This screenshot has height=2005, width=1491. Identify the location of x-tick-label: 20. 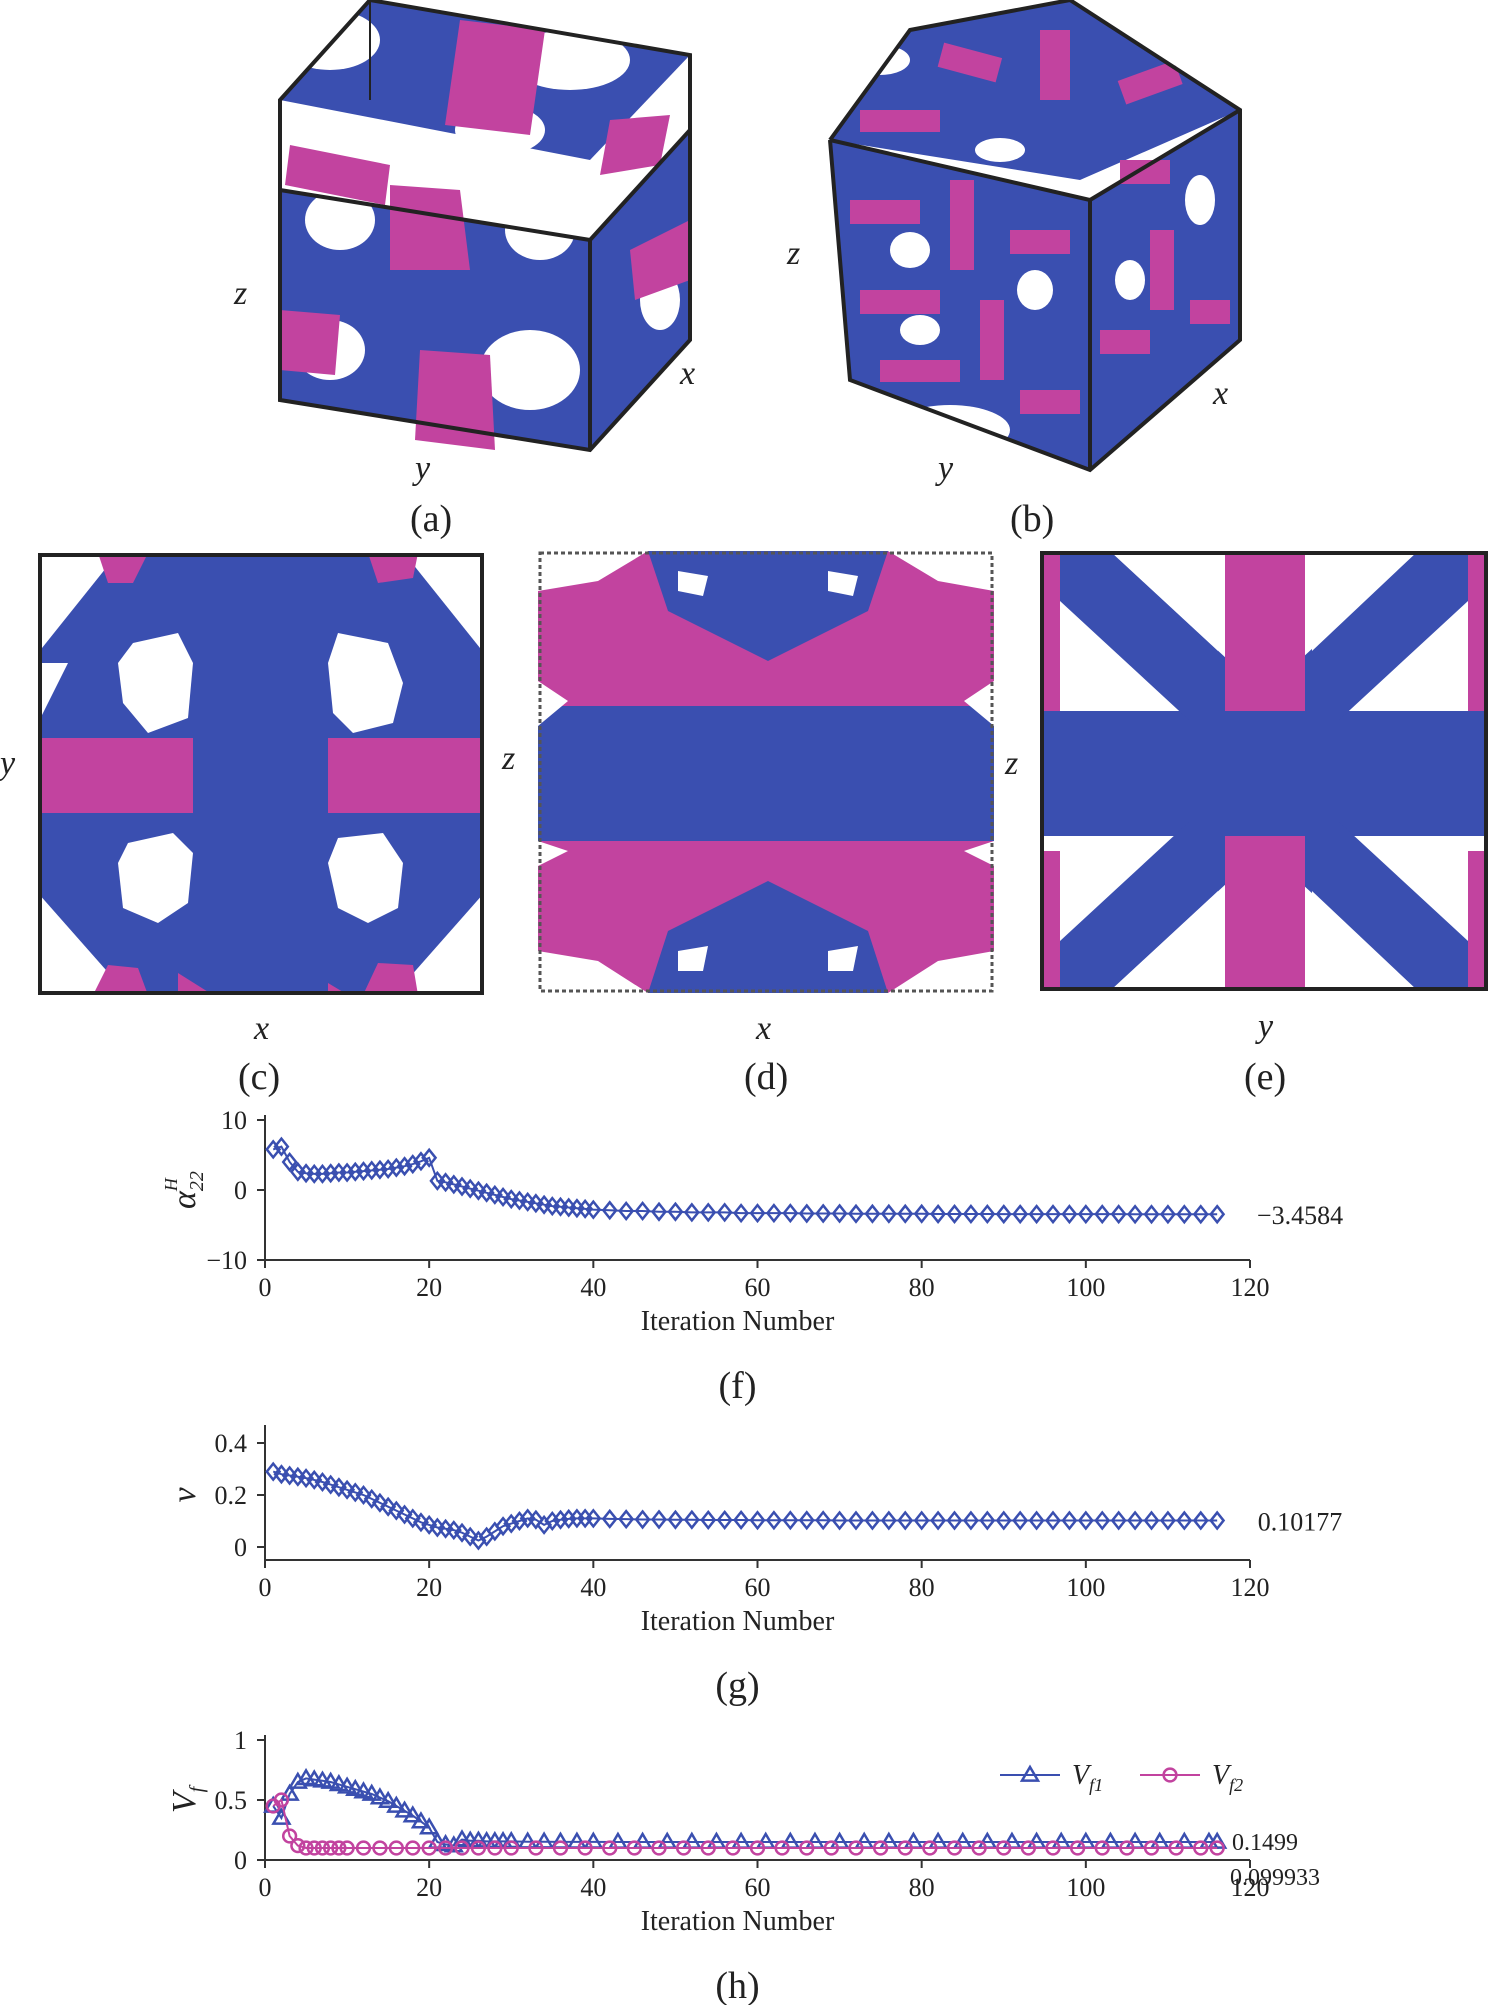
(429, 1587).